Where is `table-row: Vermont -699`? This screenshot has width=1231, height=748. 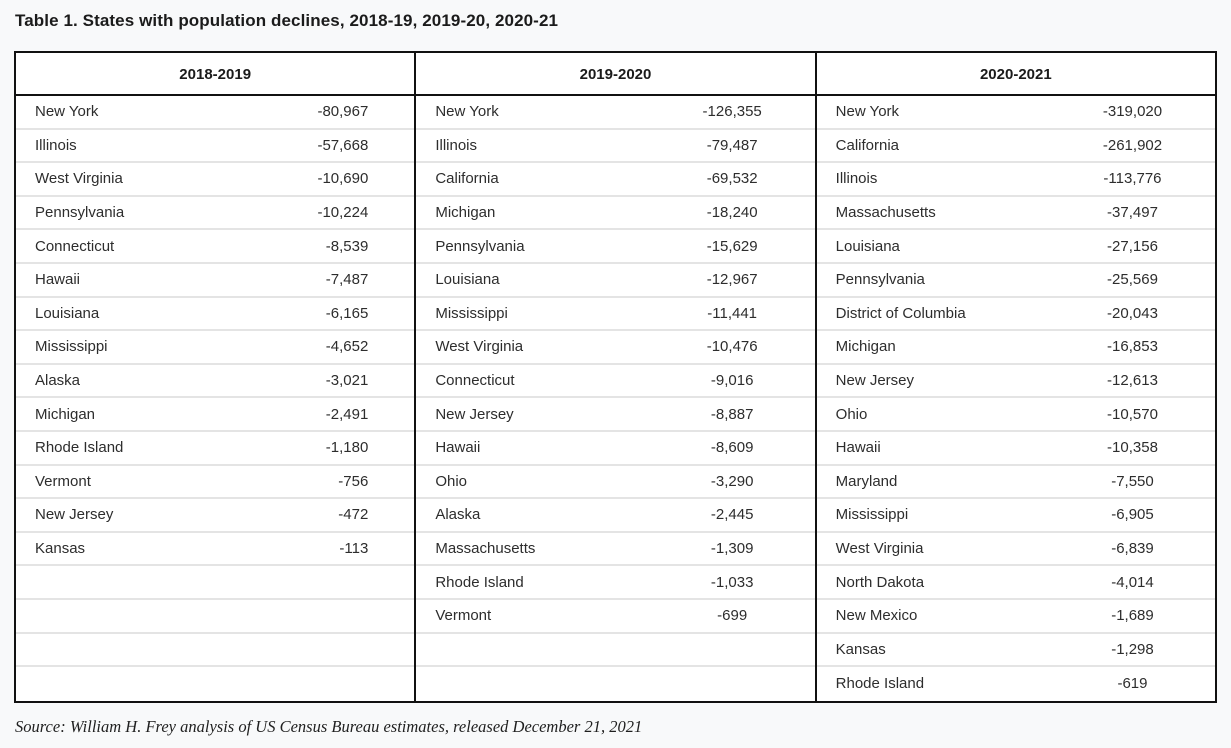 table-row: Vermont -699 is located at coordinates (615, 617).